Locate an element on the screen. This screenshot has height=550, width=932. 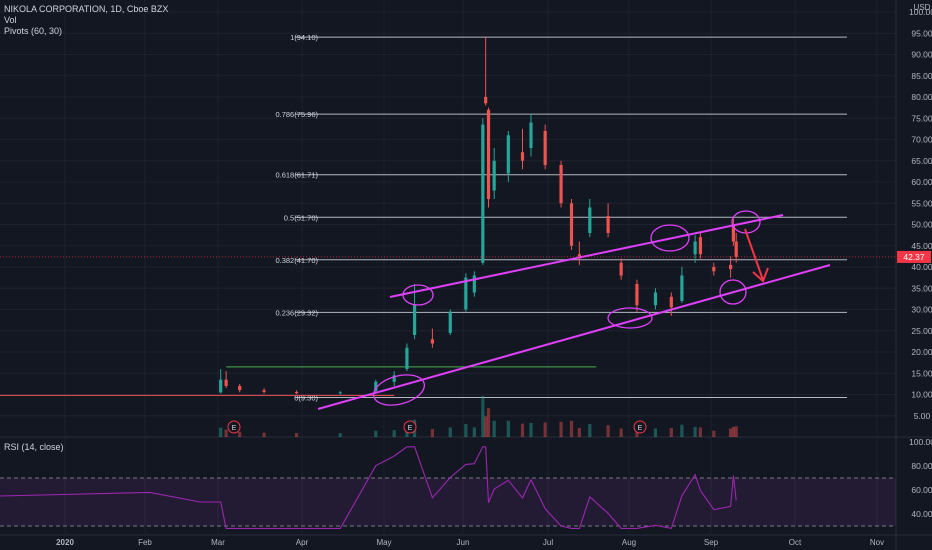
price-tick-label: 15.00 is located at coordinates (921, 373).